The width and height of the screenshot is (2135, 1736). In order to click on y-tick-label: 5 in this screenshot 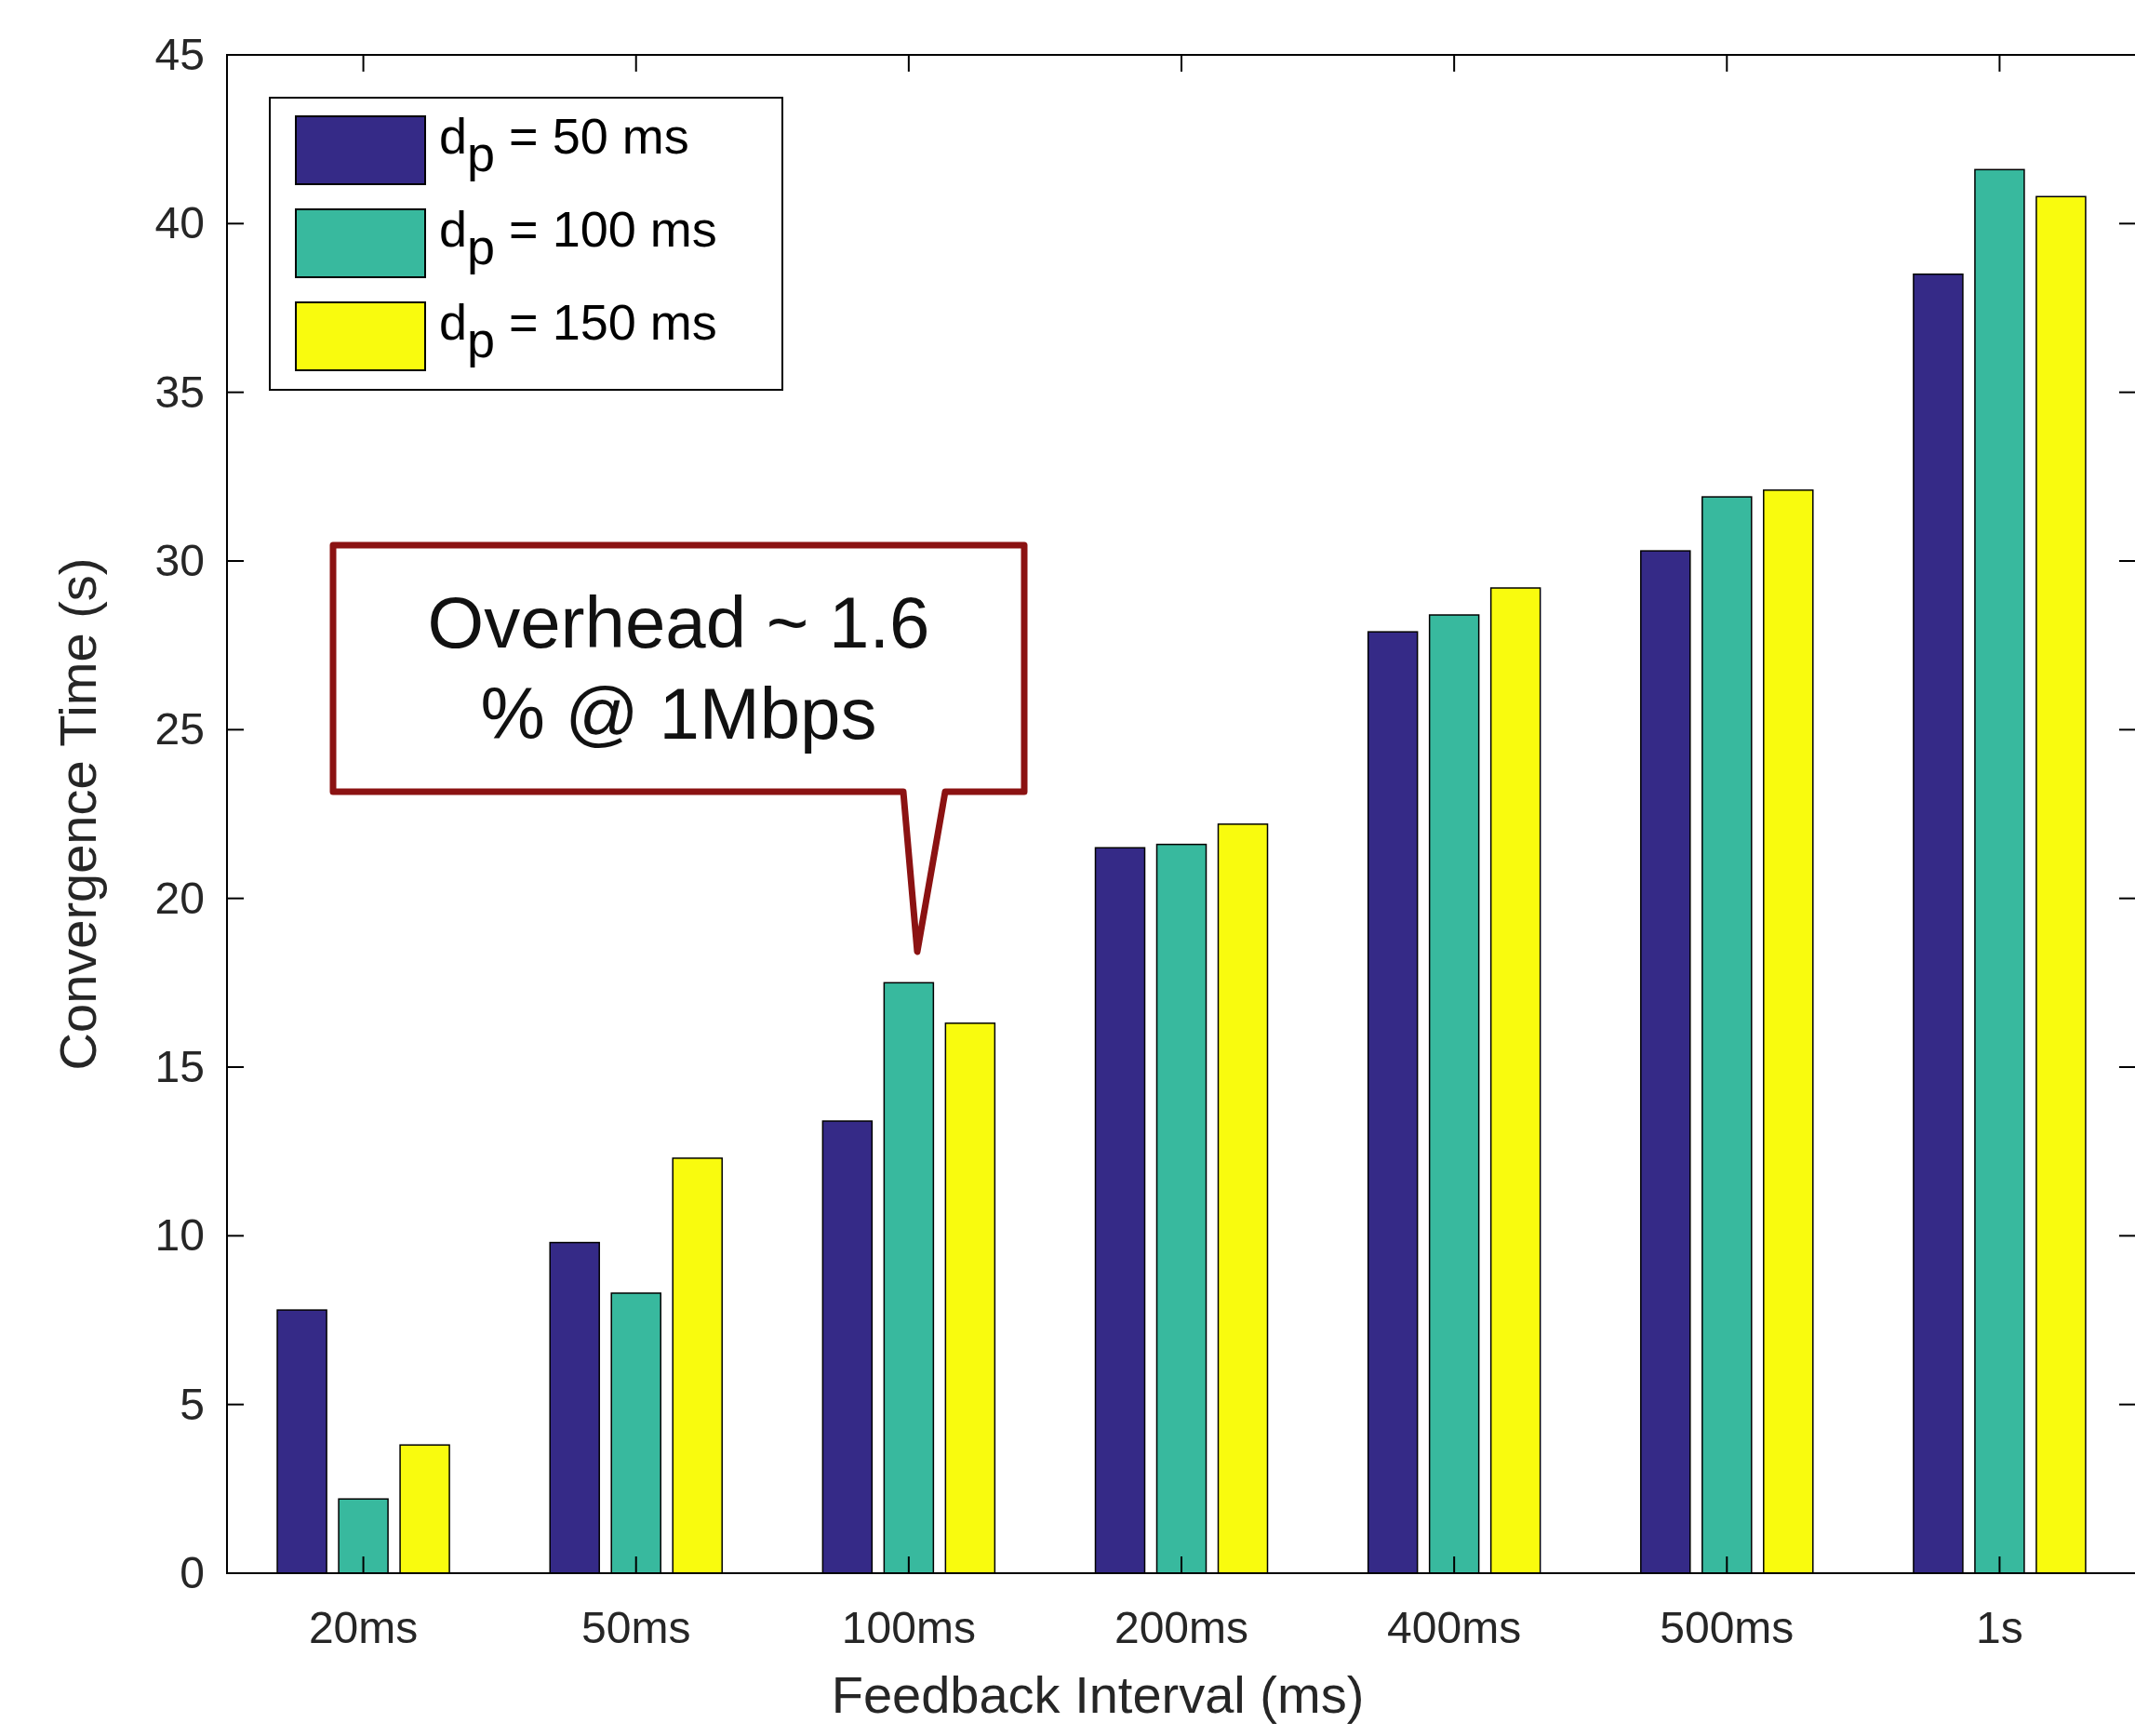, I will do `click(192, 1404)`.